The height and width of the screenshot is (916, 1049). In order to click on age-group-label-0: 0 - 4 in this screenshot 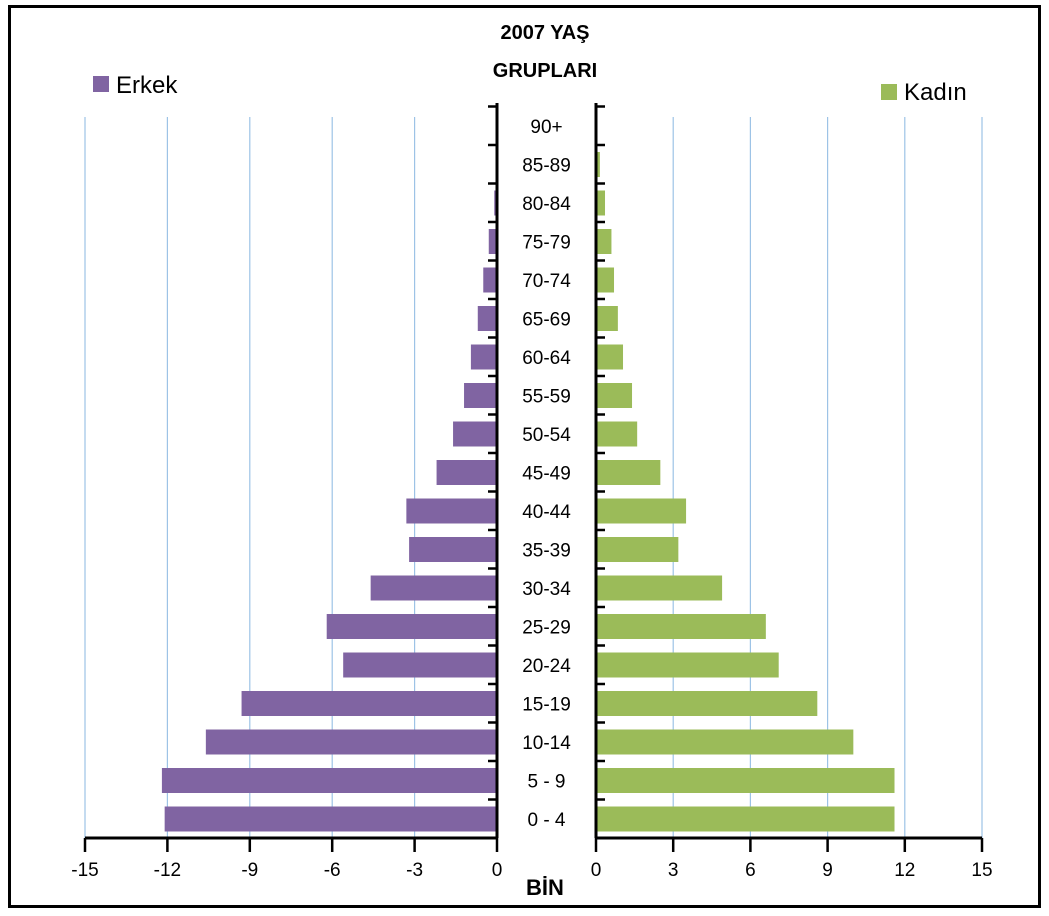, I will do `click(546, 820)`.